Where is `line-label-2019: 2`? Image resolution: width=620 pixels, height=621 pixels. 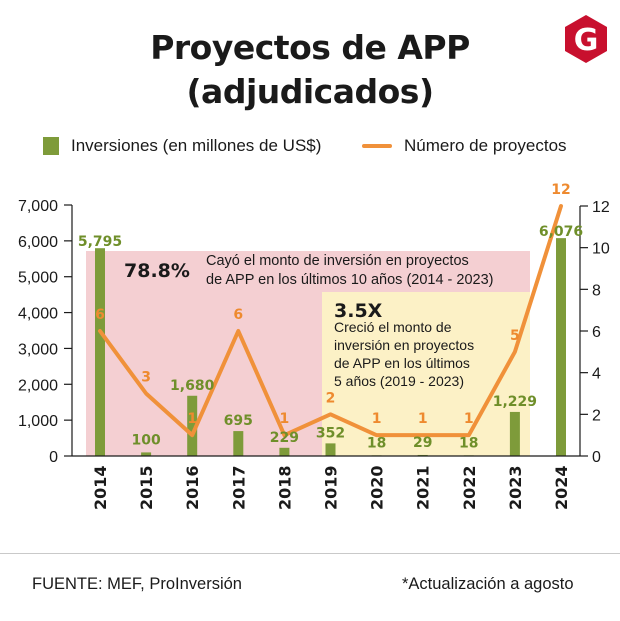
line-label-2019: 2 is located at coordinates (331, 398).